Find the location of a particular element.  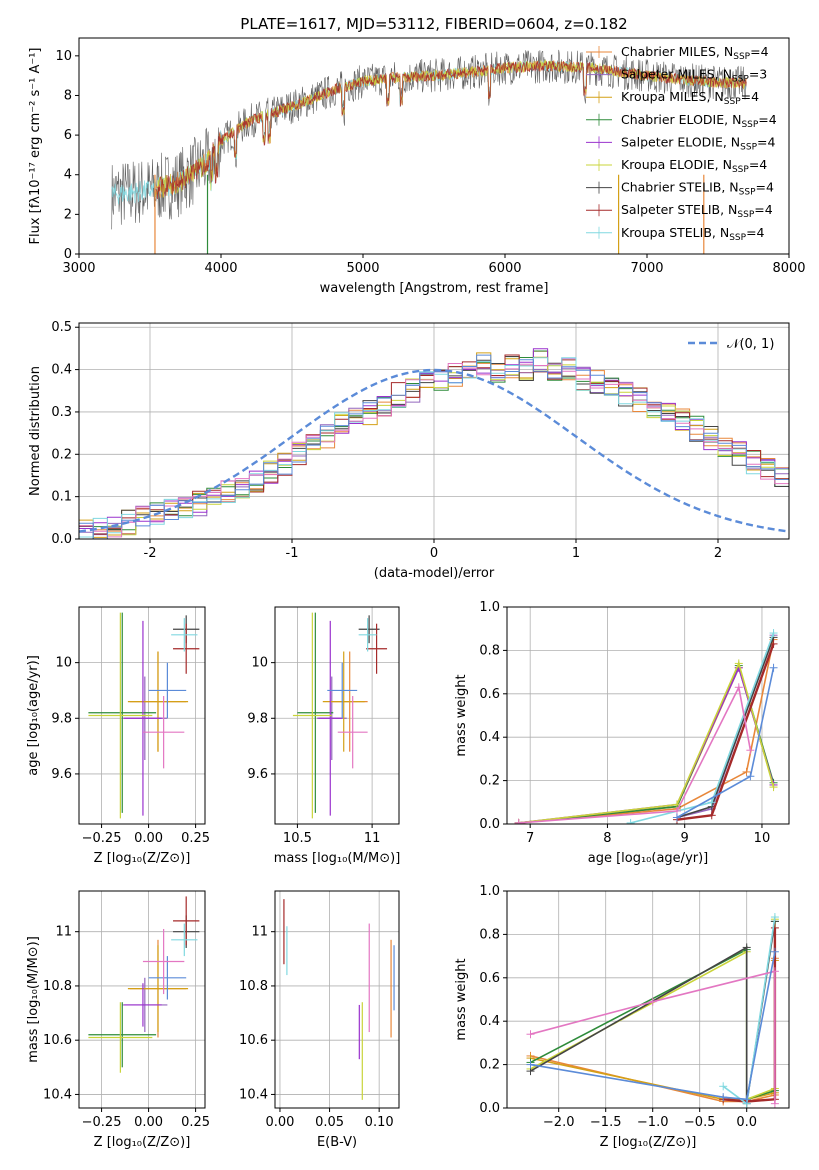

x-tick-label: 8000 is located at coordinates (788, 268).